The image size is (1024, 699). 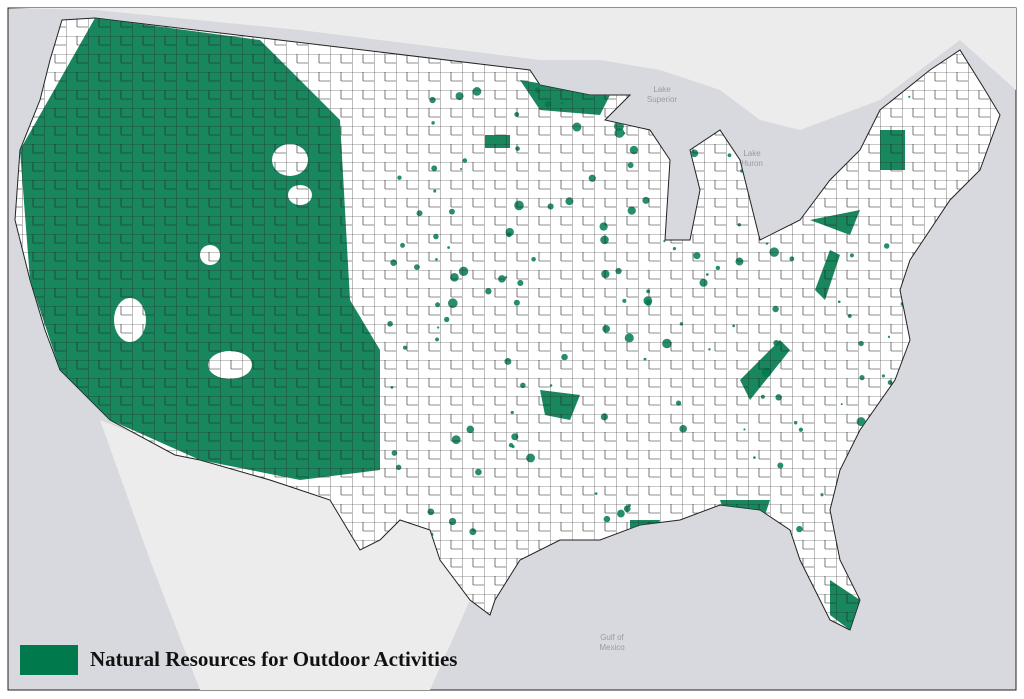 I want to click on map-label: Huron, so click(x=752, y=163).